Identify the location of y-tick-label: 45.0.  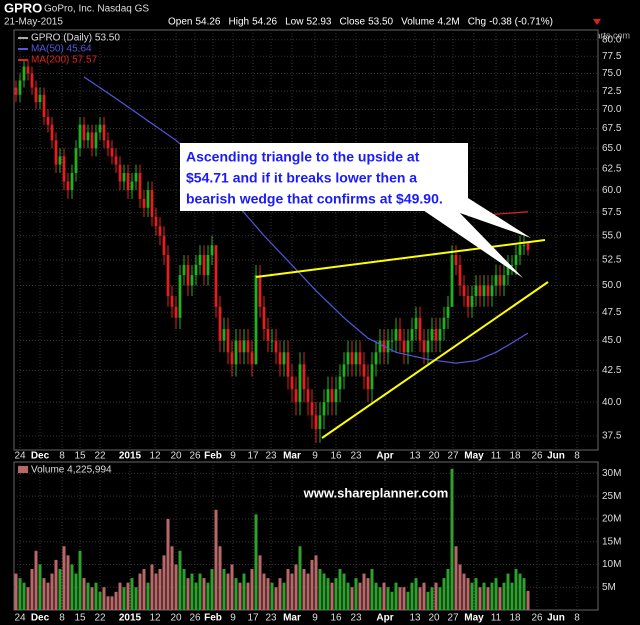
(612, 340).